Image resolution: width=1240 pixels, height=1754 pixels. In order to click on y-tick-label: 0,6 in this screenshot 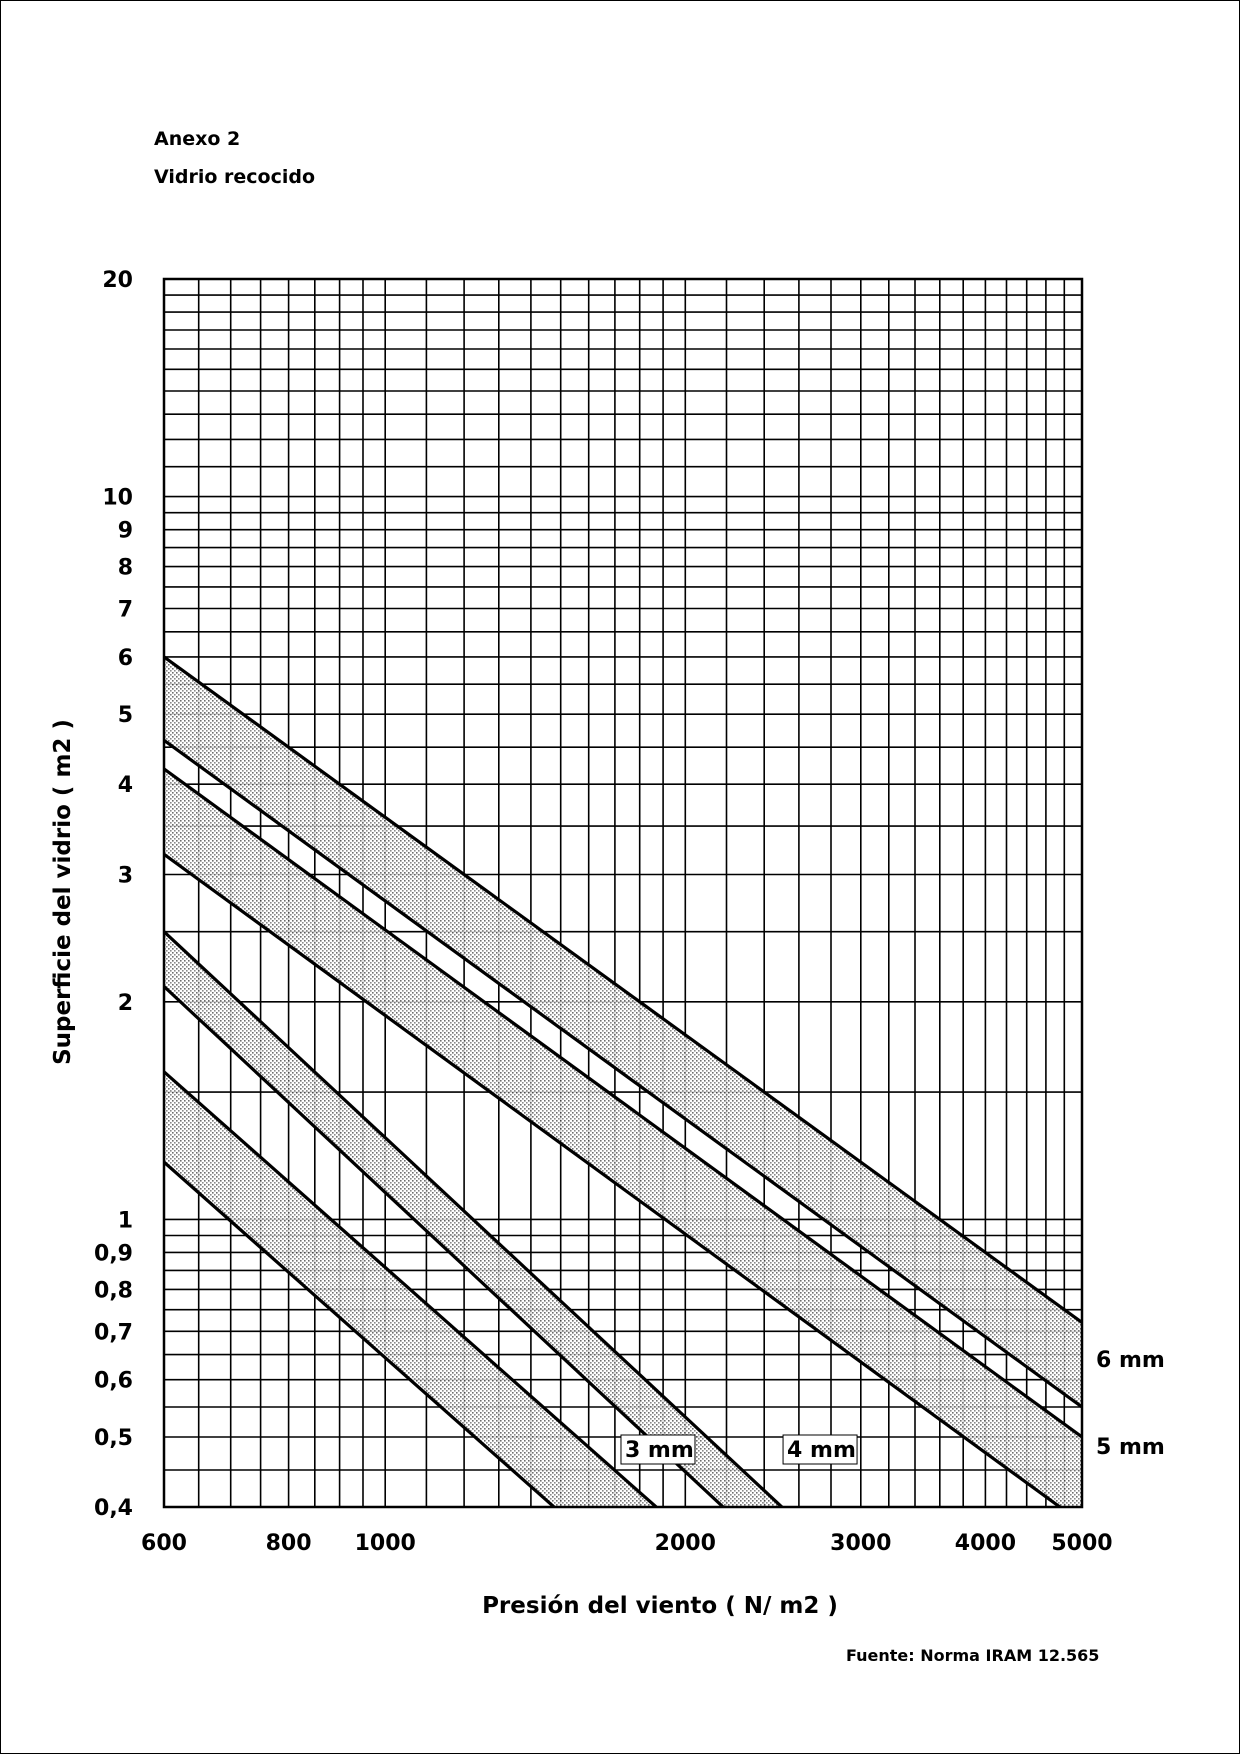, I will do `click(113, 1381)`.